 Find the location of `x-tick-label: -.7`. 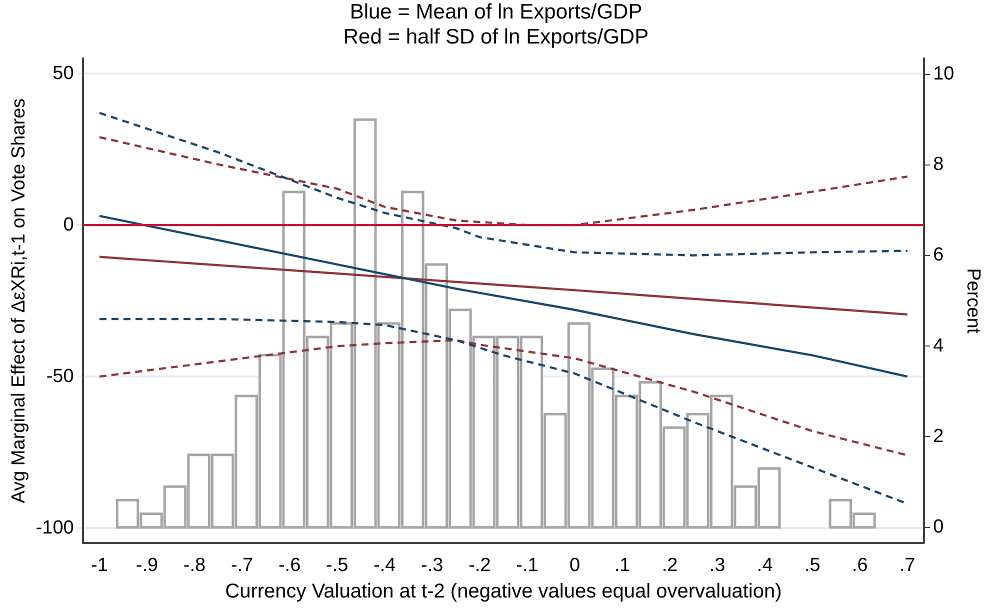

x-tick-label: -.7 is located at coordinates (242, 565).